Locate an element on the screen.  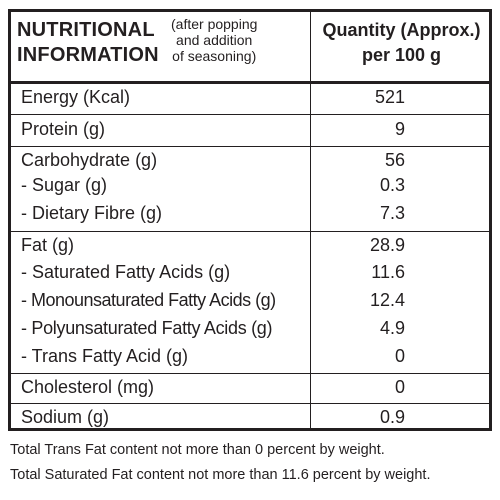
header-divider is located at coordinates (250, 82).